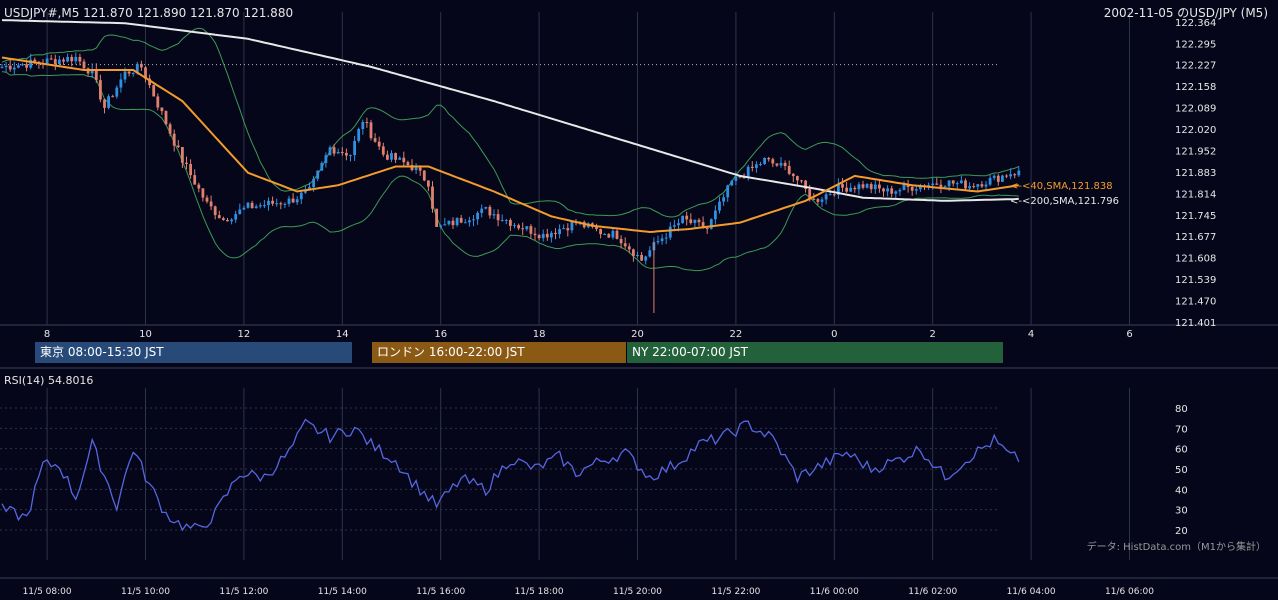  I want to click on chart-title: 2002-11-05 のUSD/JPY (M5), so click(1186, 13).